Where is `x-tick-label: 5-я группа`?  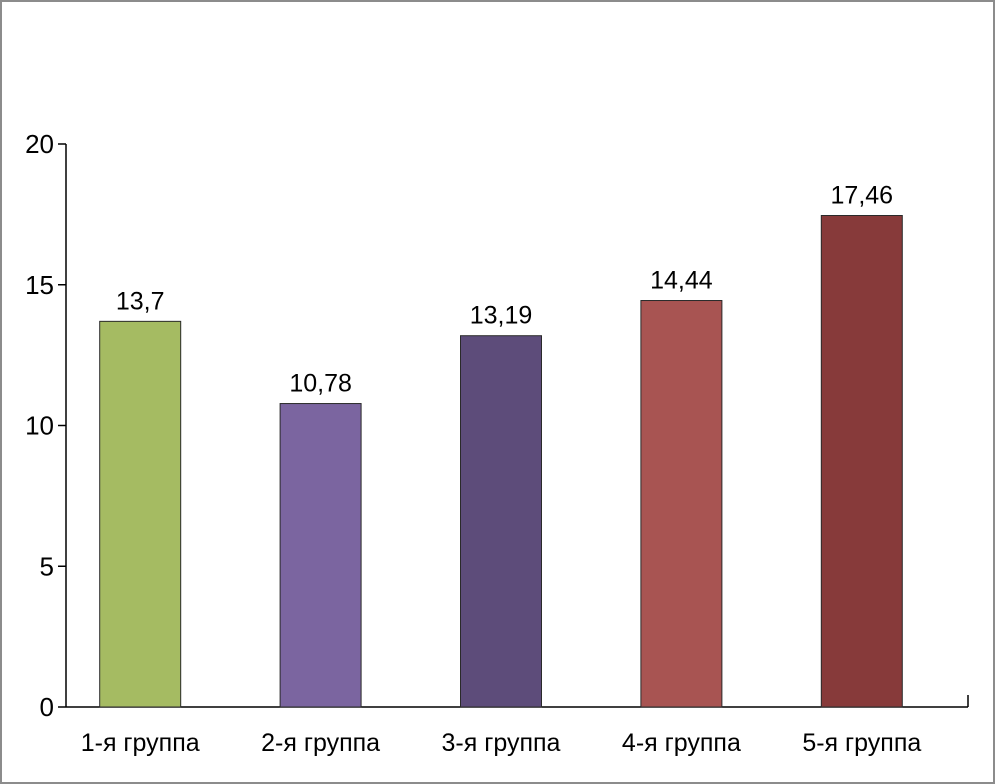 x-tick-label: 5-я группа is located at coordinates (861, 743).